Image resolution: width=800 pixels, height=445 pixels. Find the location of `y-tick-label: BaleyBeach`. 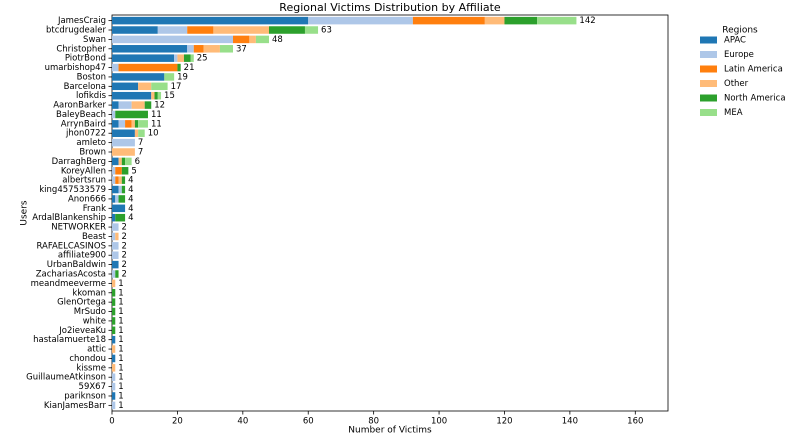

y-tick-label: BaleyBeach is located at coordinates (81, 115).